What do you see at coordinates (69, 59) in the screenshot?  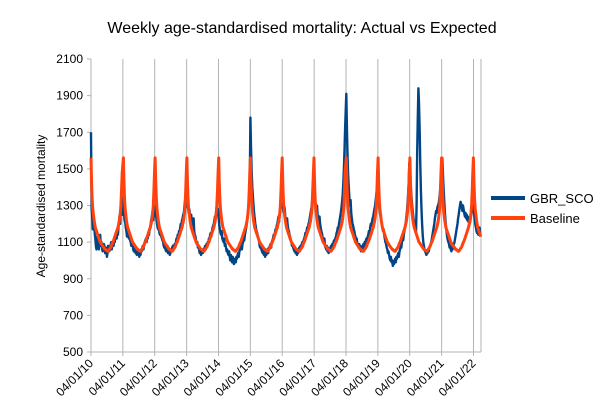 I see `y-tick-label: 2100` at bounding box center [69, 59].